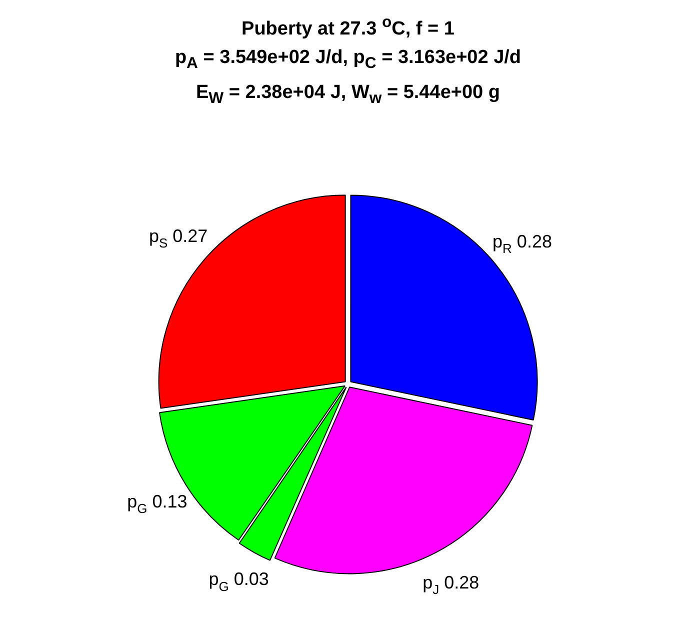 The width and height of the screenshot is (696, 618). What do you see at coordinates (170, 501) in the screenshot?
I see `data-label: 0.13` at bounding box center [170, 501].